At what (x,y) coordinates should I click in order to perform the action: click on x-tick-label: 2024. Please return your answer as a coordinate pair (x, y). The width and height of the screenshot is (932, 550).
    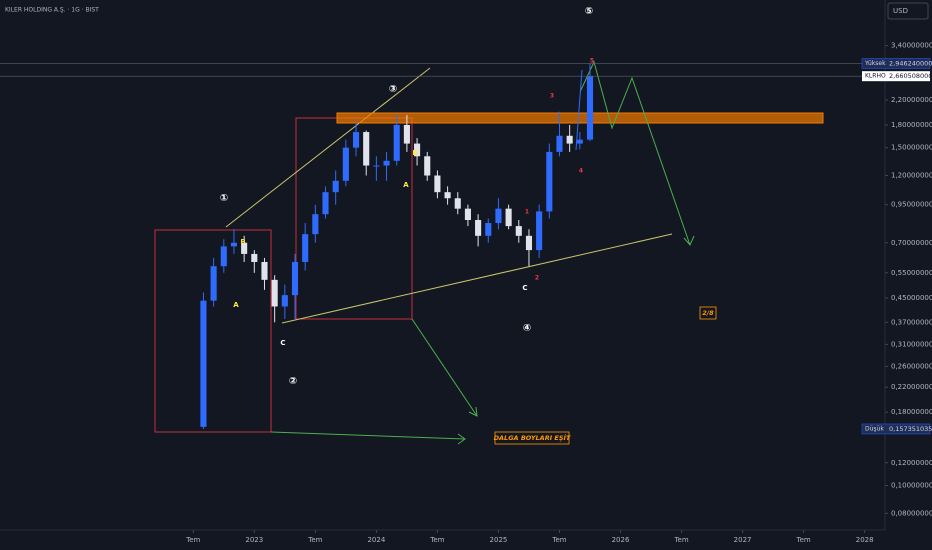
    Looking at the image, I should click on (376, 540).